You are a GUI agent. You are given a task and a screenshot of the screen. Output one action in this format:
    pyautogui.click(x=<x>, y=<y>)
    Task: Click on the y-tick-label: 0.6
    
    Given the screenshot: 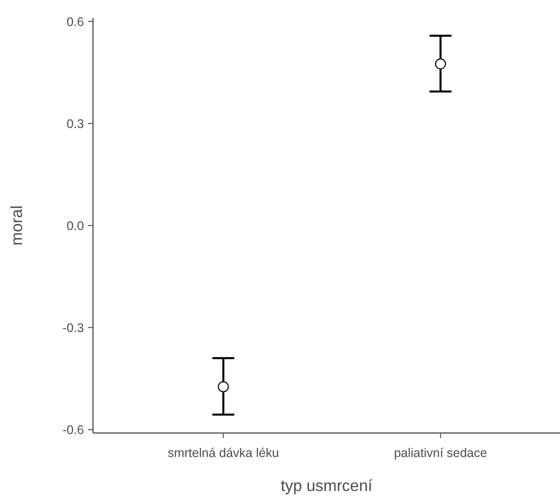 What is the action you would take?
    pyautogui.click(x=75, y=21)
    